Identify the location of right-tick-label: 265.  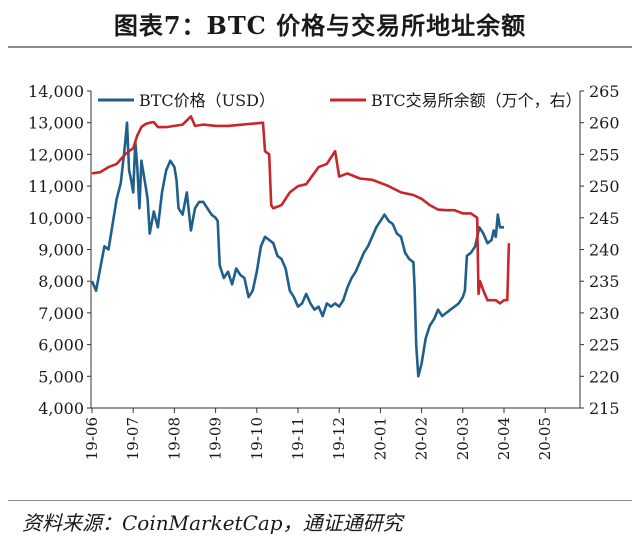
(604, 91).